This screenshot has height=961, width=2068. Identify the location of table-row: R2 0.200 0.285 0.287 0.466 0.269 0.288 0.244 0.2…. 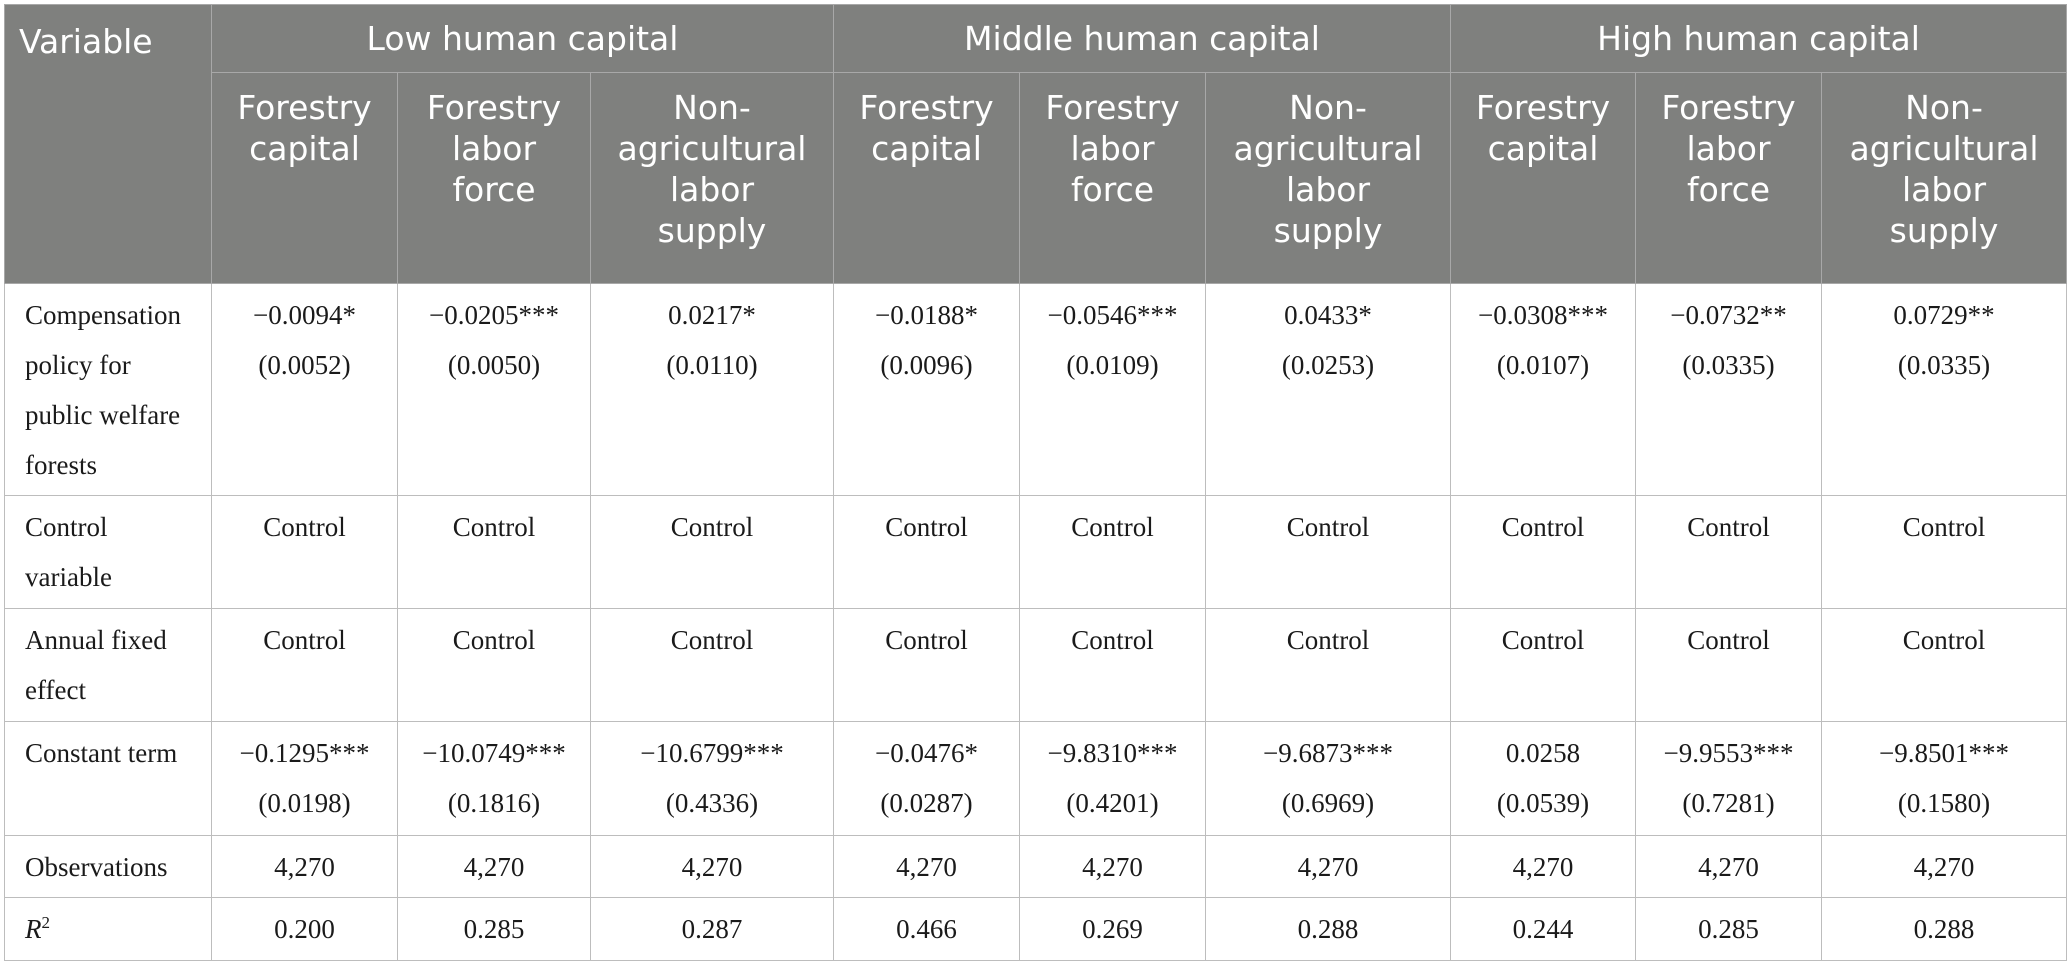
(1036, 929).